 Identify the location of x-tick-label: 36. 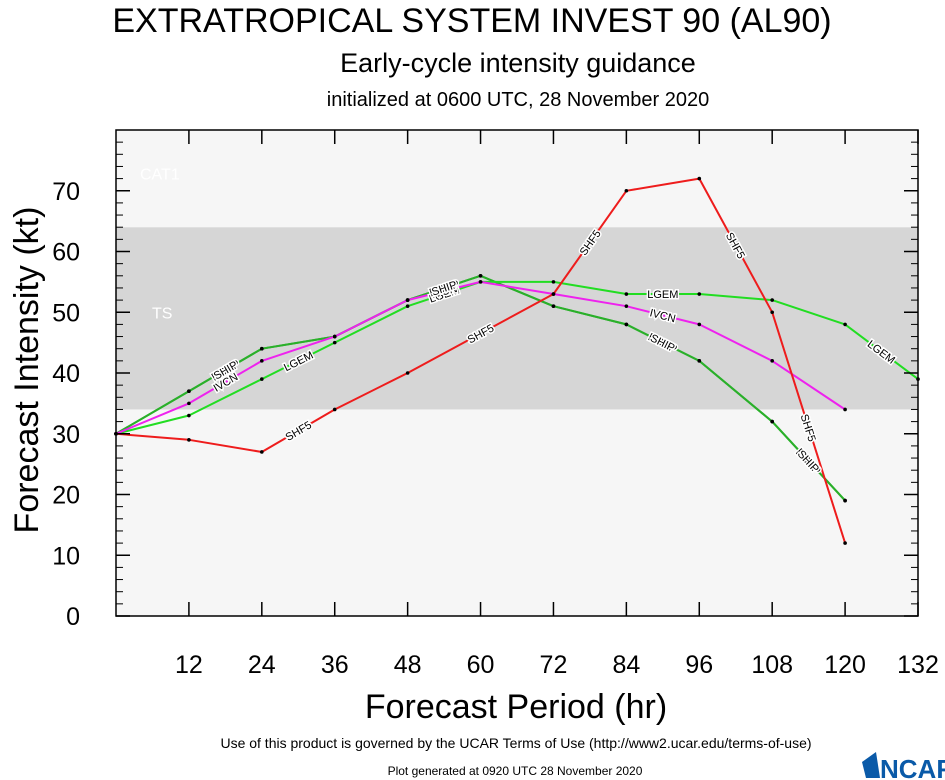
(335, 665).